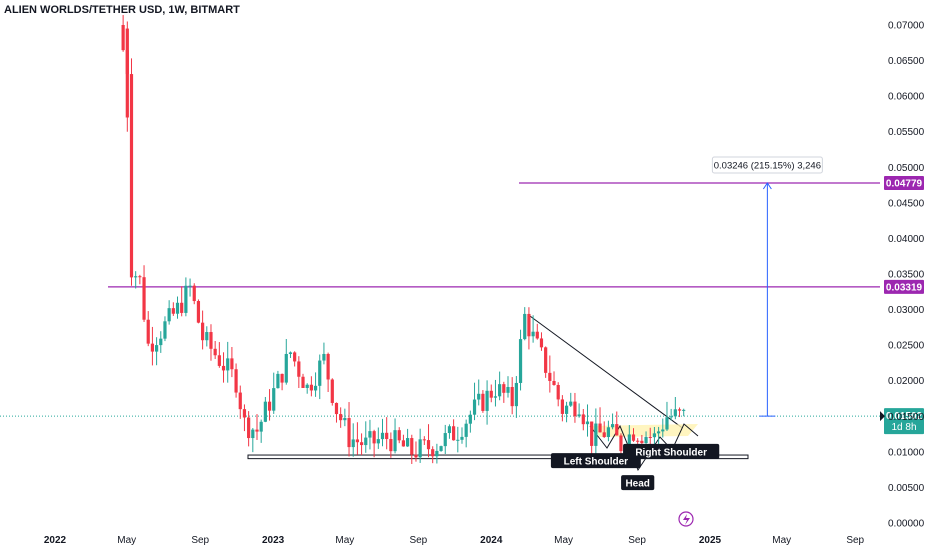  Describe the element at coordinates (906, 452) in the screenshot. I see `y-tick-label: 0.01000` at that location.